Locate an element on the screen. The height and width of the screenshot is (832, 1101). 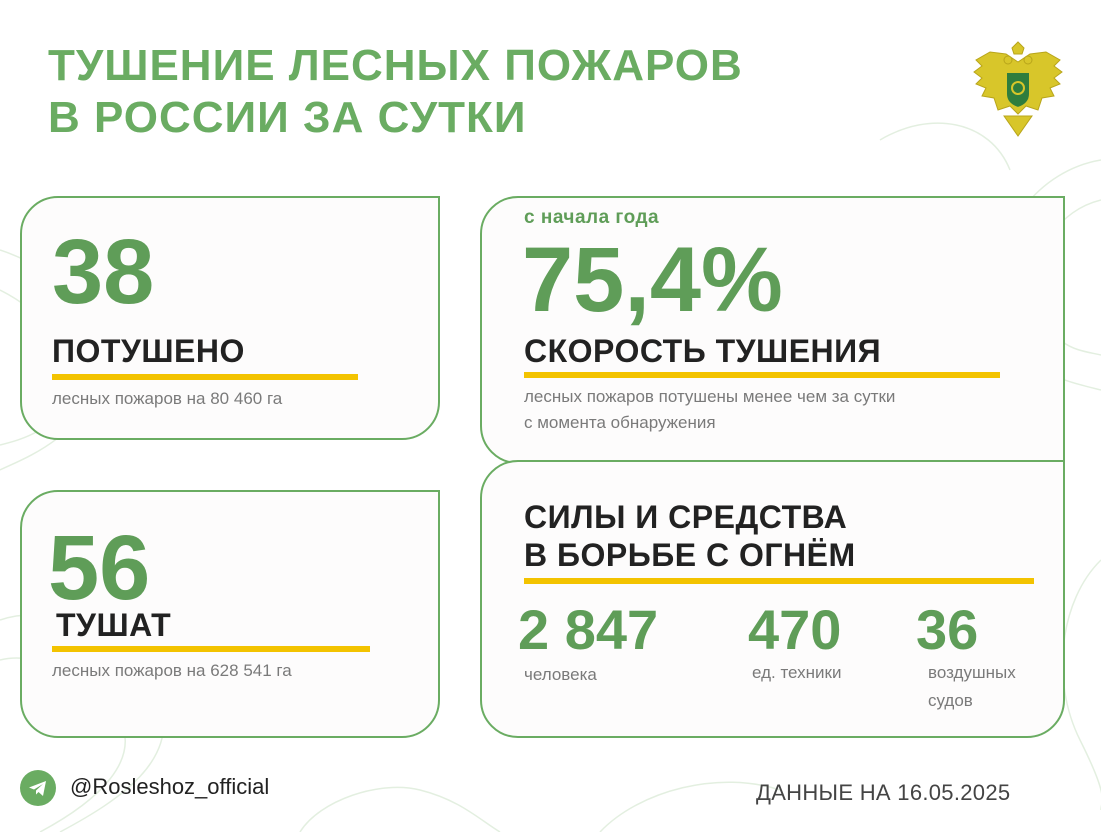
extinguished-label: ПОТУШЕНО is located at coordinates (148, 351).